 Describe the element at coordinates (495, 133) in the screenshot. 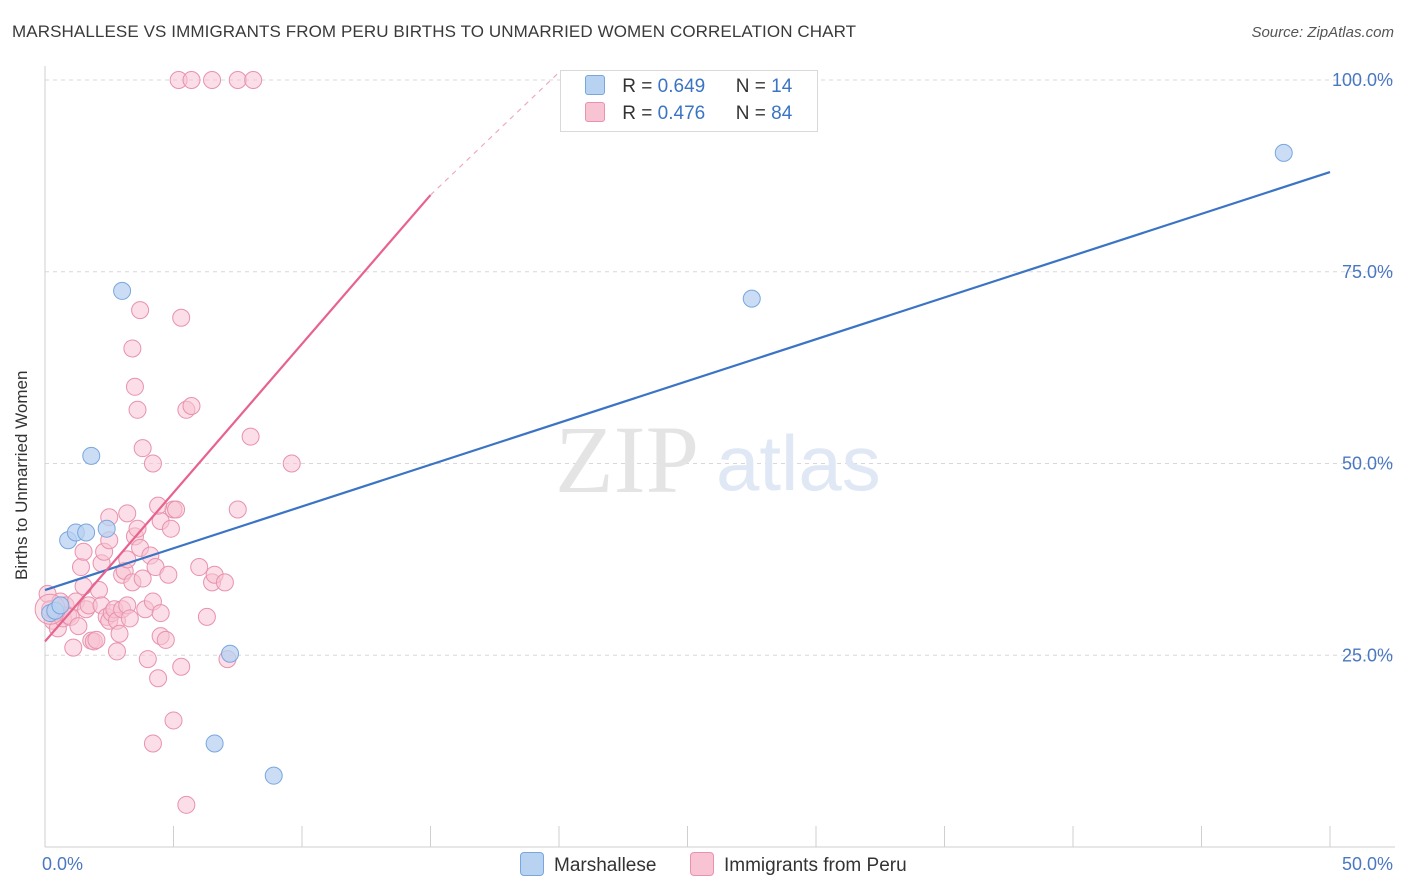

I see `trend-line-peru-extension` at that location.